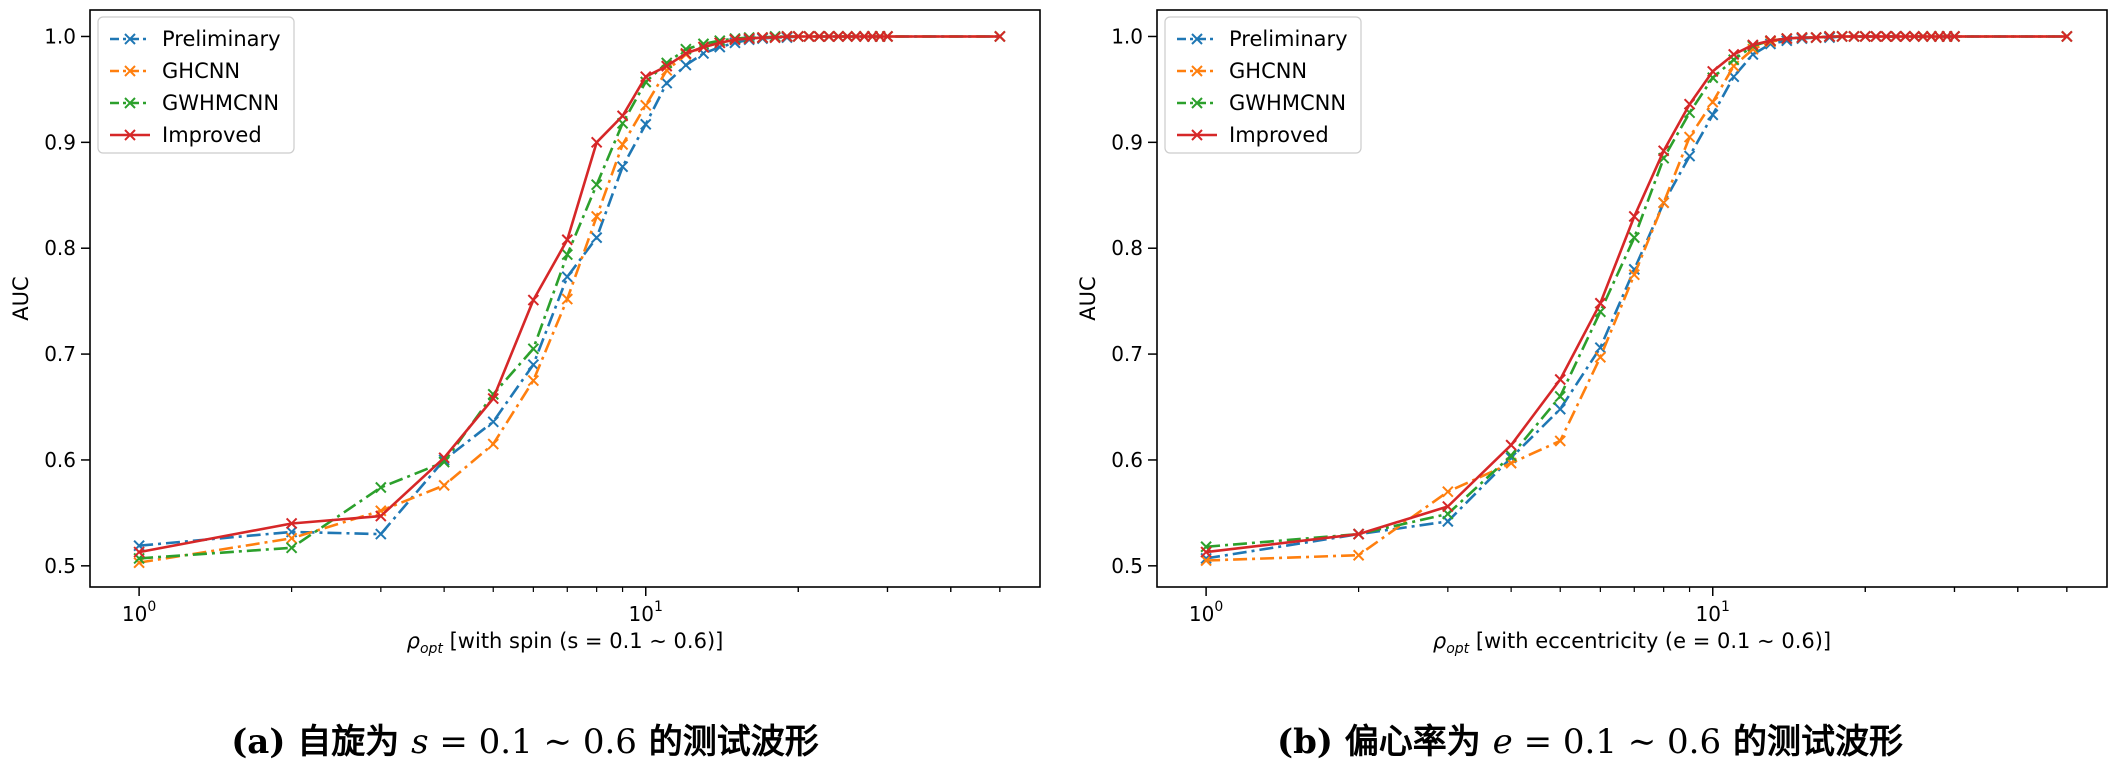  What do you see at coordinates (1590, 742) in the screenshot?
I see `figure-caption: (b) 偏心率为 e = 0.1 ∼ 0.6 的测试波形` at bounding box center [1590, 742].